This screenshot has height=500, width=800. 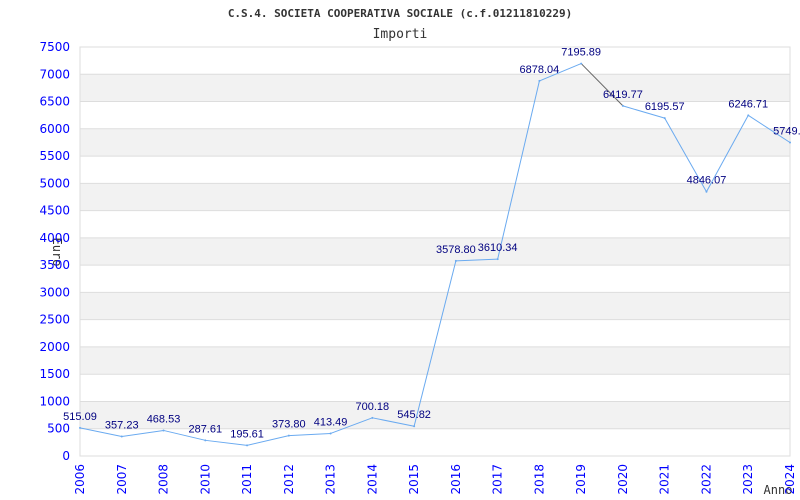 What do you see at coordinates (372, 479) in the screenshot?
I see `x-tick-label: 2014` at bounding box center [372, 479].